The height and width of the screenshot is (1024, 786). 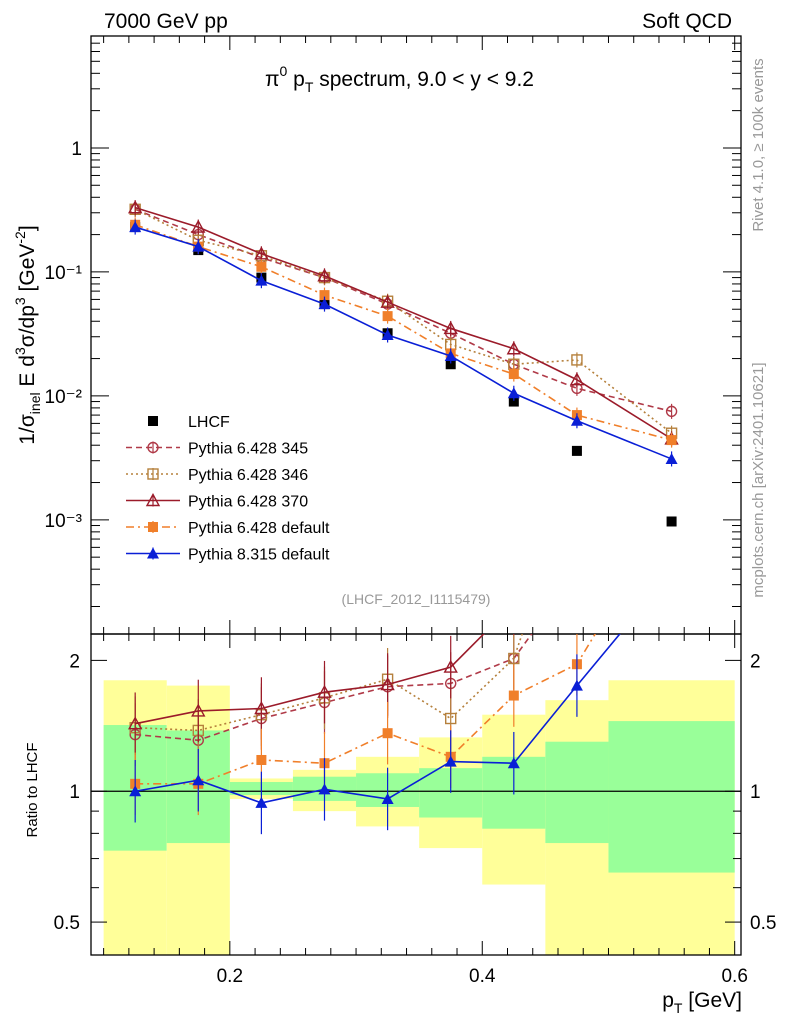 I want to click on legend-label: Pythia 6.428 default, so click(x=259, y=528).